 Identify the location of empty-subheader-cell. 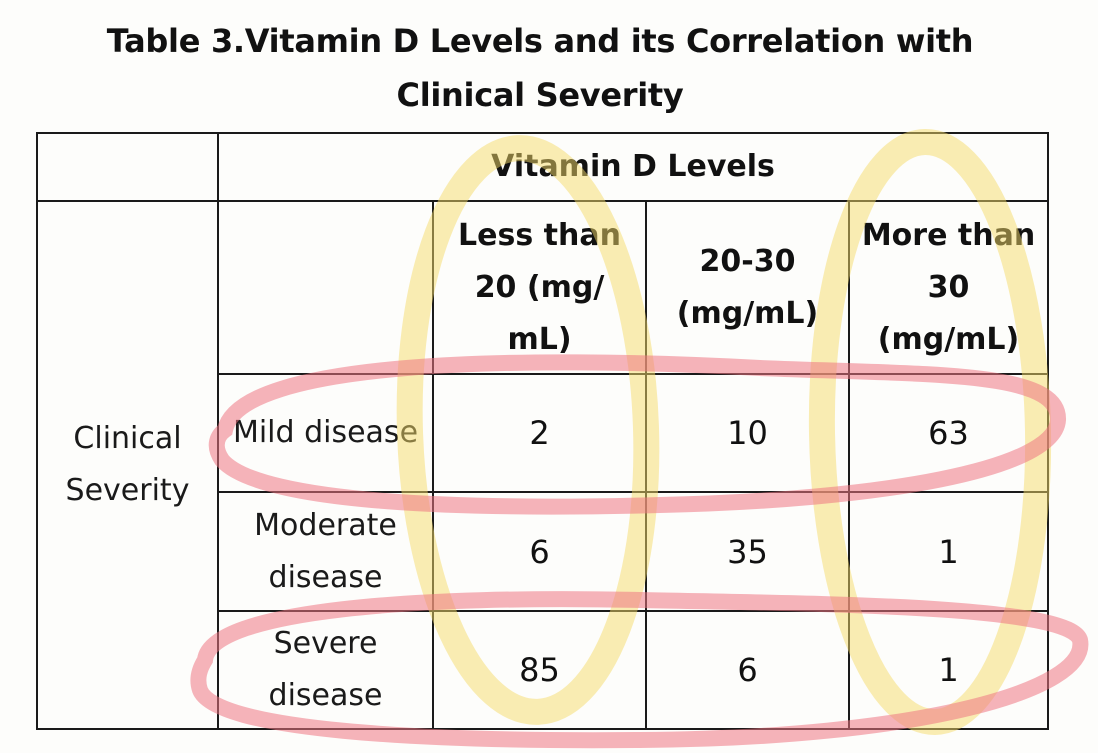
(325, 287).